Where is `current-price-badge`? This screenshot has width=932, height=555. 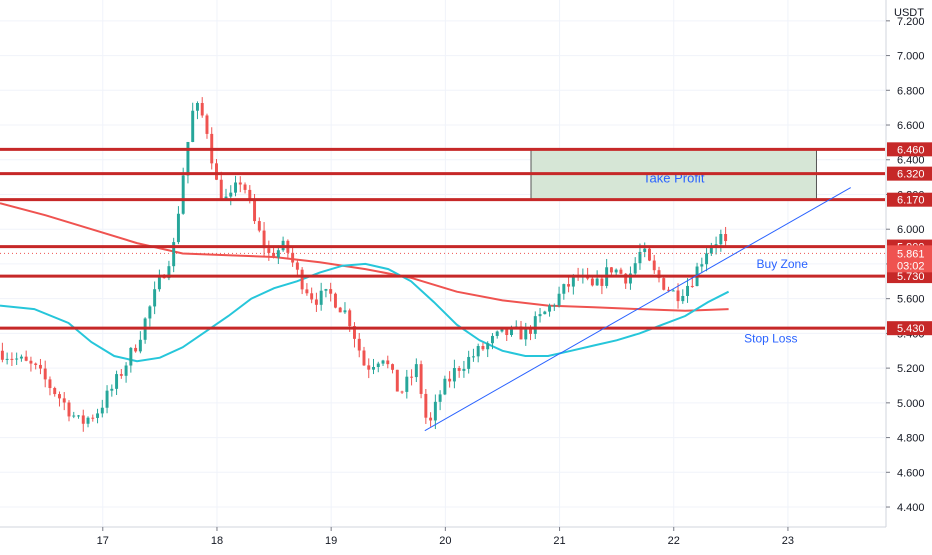
current-price-badge is located at coordinates (909, 259).